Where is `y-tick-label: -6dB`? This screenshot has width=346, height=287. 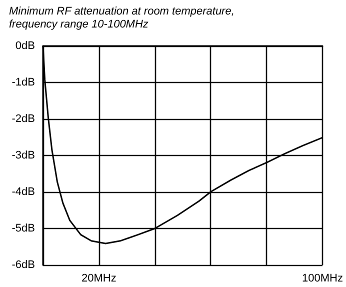
y-tick-label: -6dB is located at coordinates (23, 265).